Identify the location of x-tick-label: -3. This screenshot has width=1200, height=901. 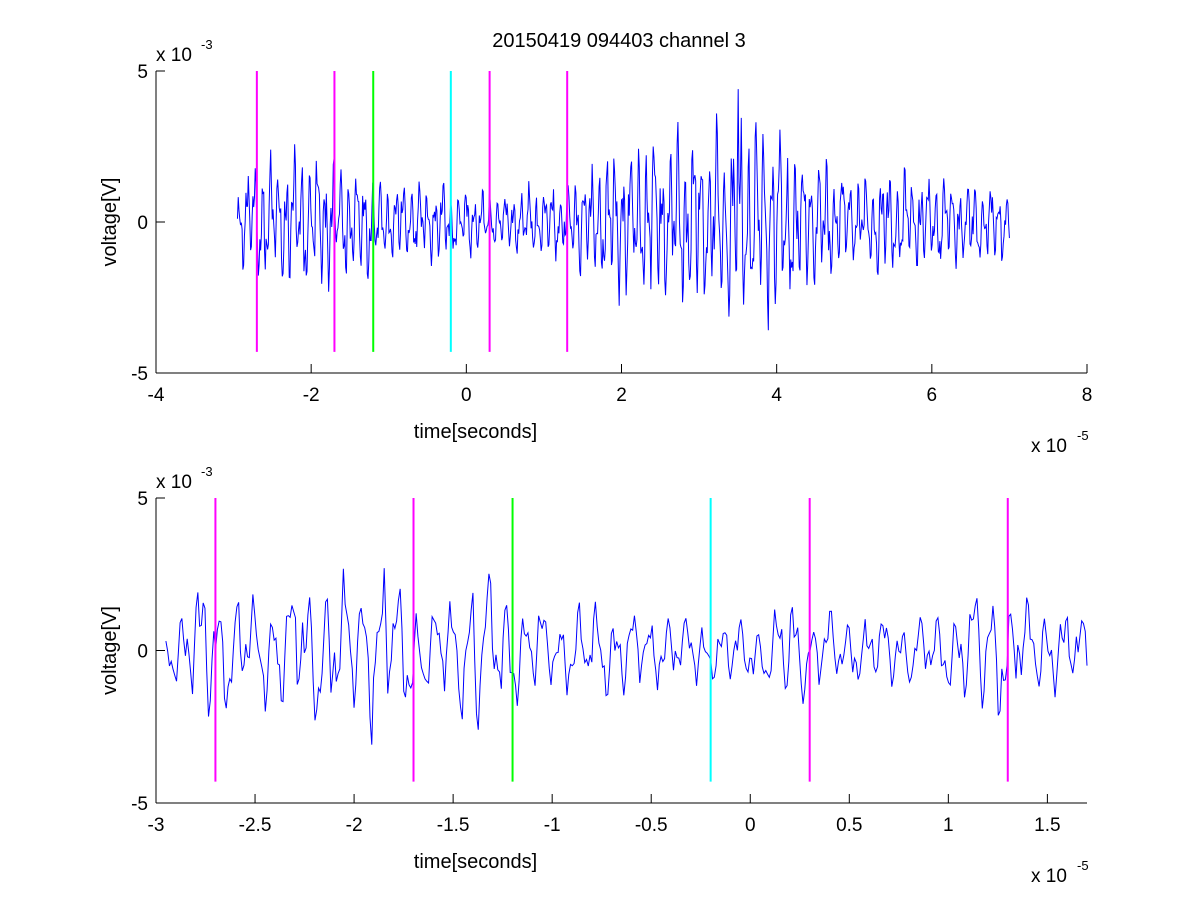
(156, 825).